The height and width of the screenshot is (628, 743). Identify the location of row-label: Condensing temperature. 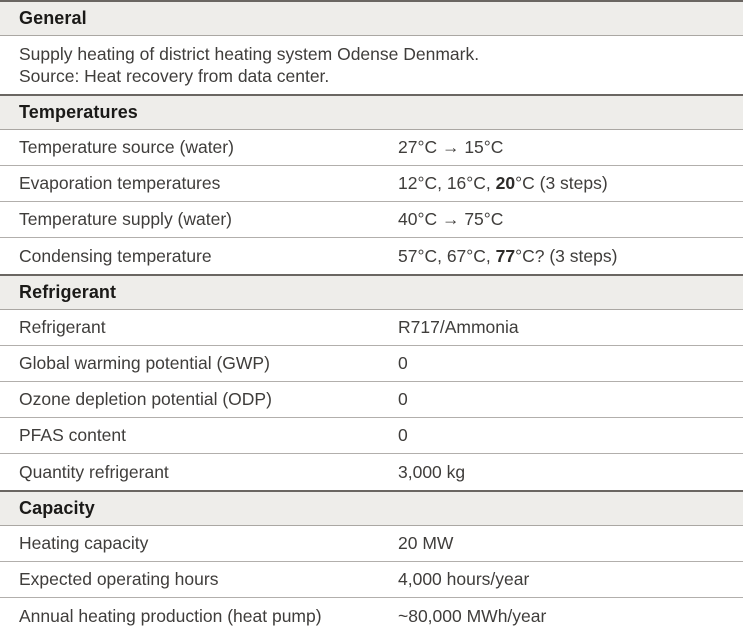
(115, 255).